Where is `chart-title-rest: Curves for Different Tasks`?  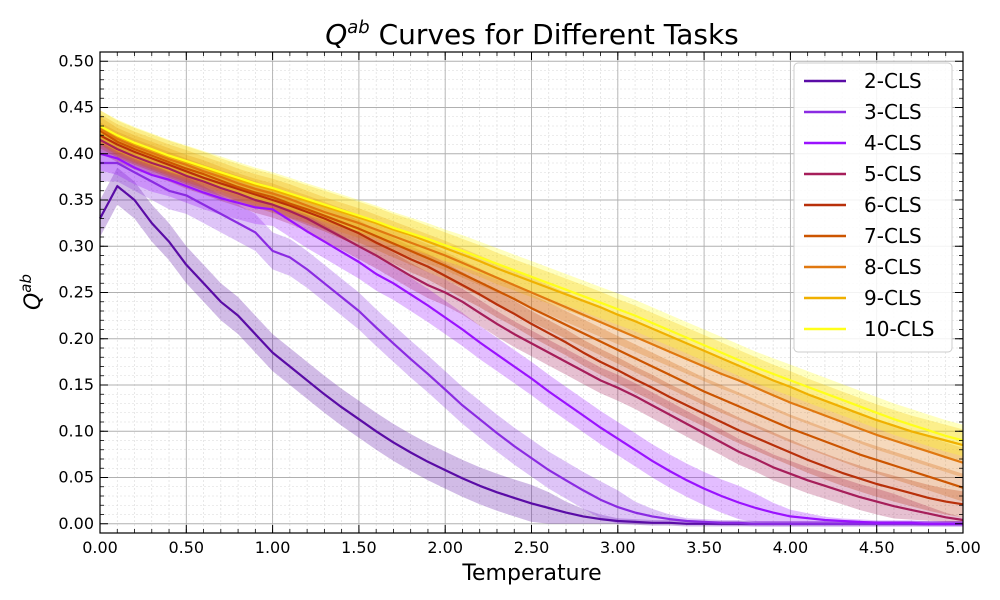 chart-title-rest: Curves for Different Tasks is located at coordinates (554, 34).